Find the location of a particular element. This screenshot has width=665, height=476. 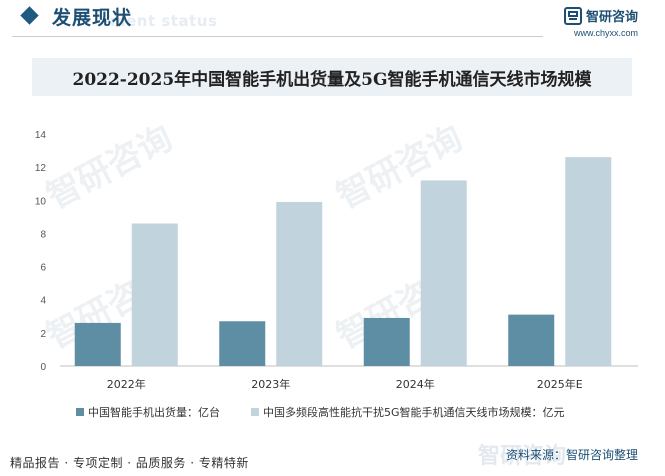

section-subtitle: ment status is located at coordinates (164, 21).